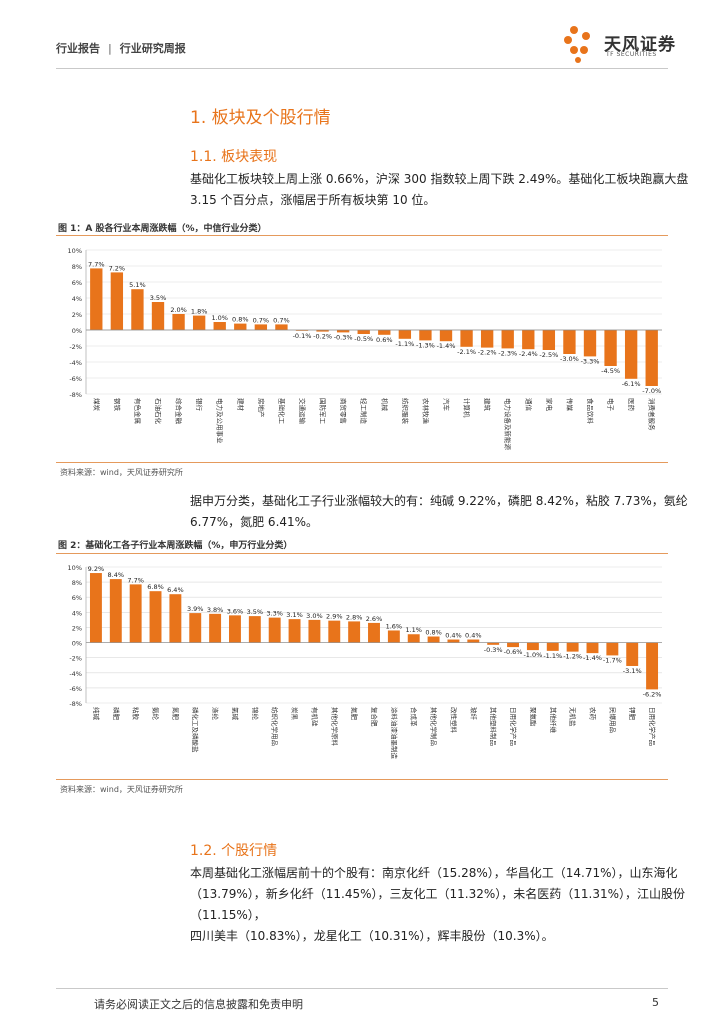  I want to click on data-label: -0.6%, so click(513, 652).